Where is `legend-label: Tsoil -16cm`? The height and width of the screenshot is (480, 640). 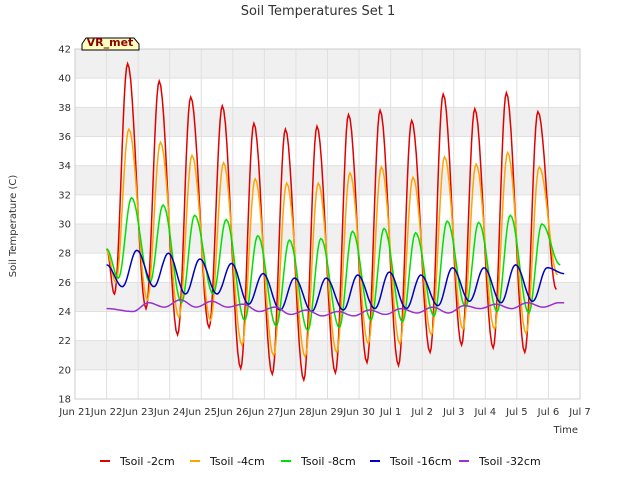 legend-label: Tsoil -16cm is located at coordinates (420, 461).